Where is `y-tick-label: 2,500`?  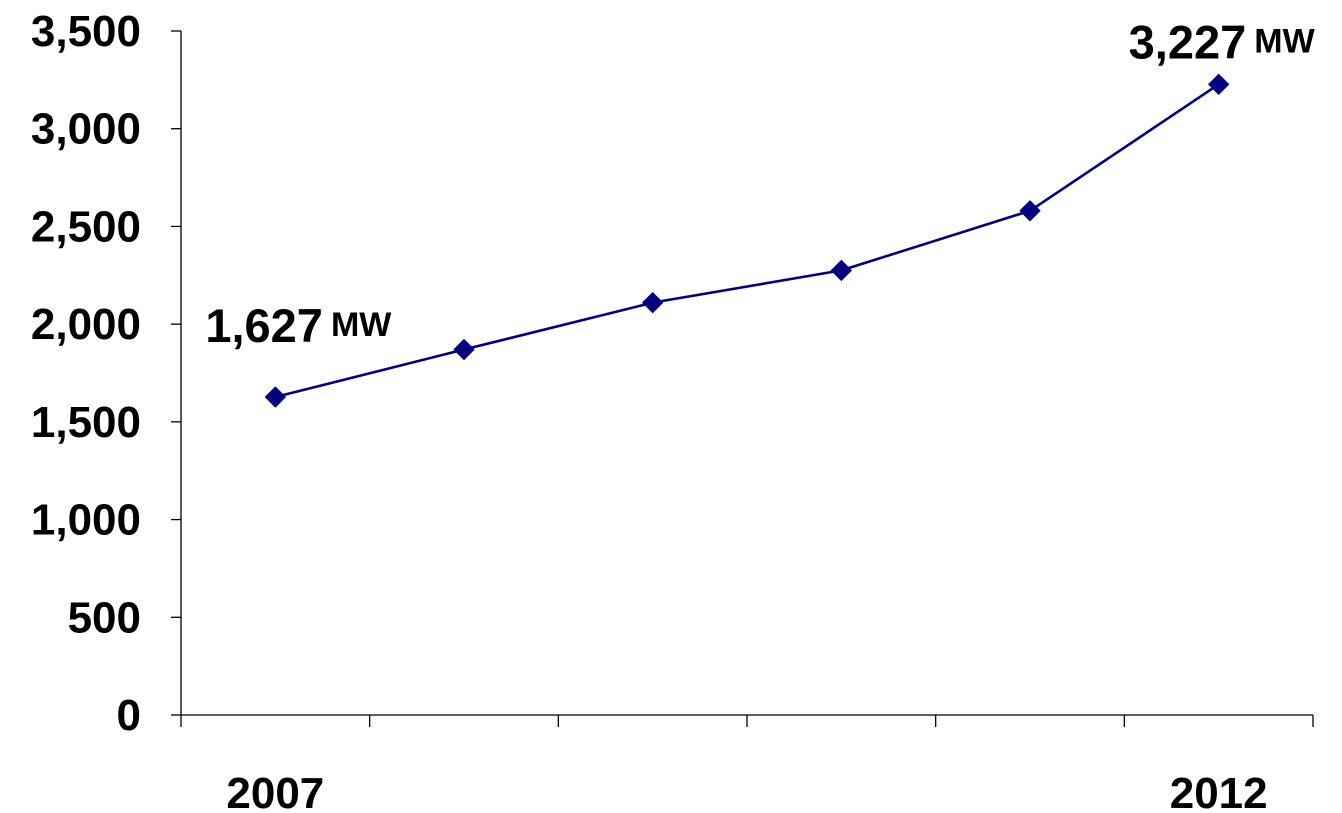
y-tick-label: 2,500 is located at coordinates (86, 226).